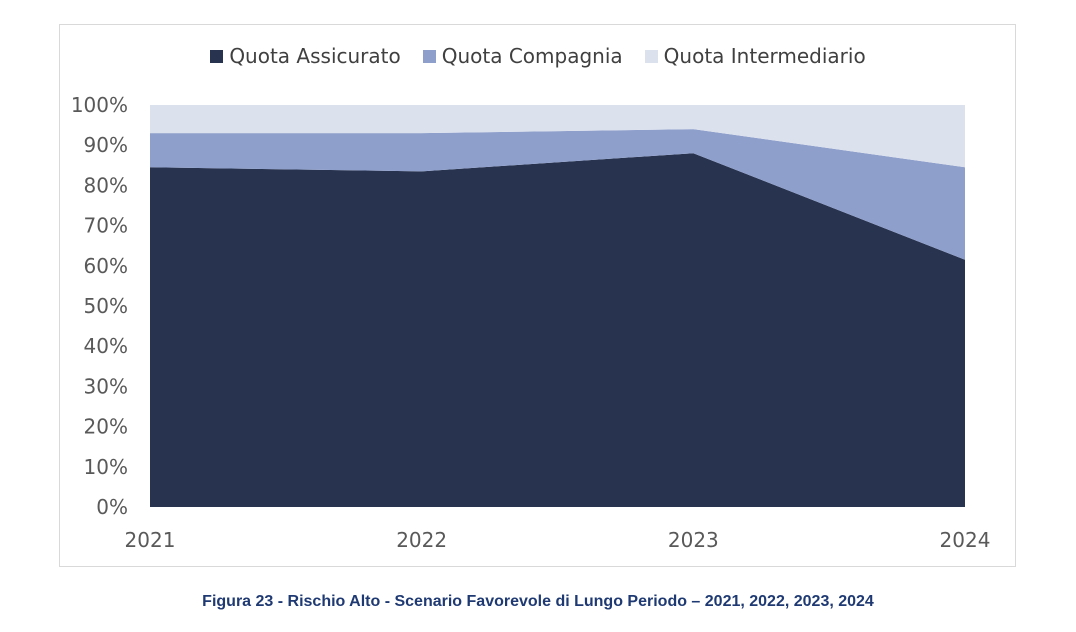 This screenshot has width=1076, height=632. What do you see at coordinates (99, 105) in the screenshot?
I see `y-tick-label: 100%` at bounding box center [99, 105].